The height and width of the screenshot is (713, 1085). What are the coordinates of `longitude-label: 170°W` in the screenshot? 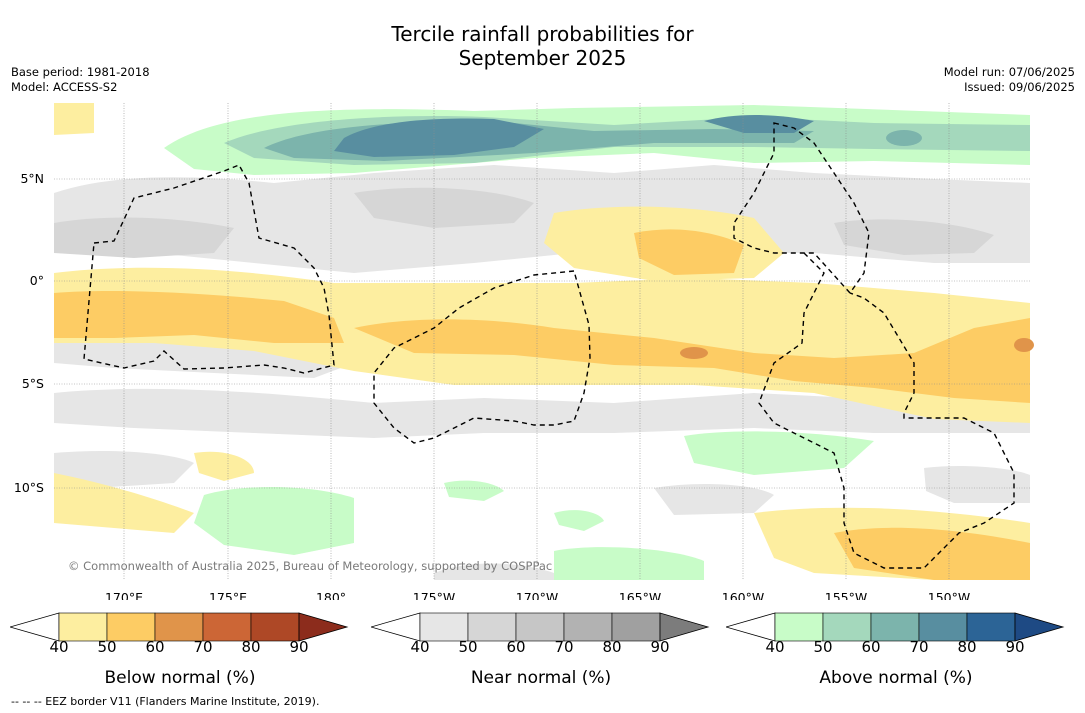 It's located at (537, 595).